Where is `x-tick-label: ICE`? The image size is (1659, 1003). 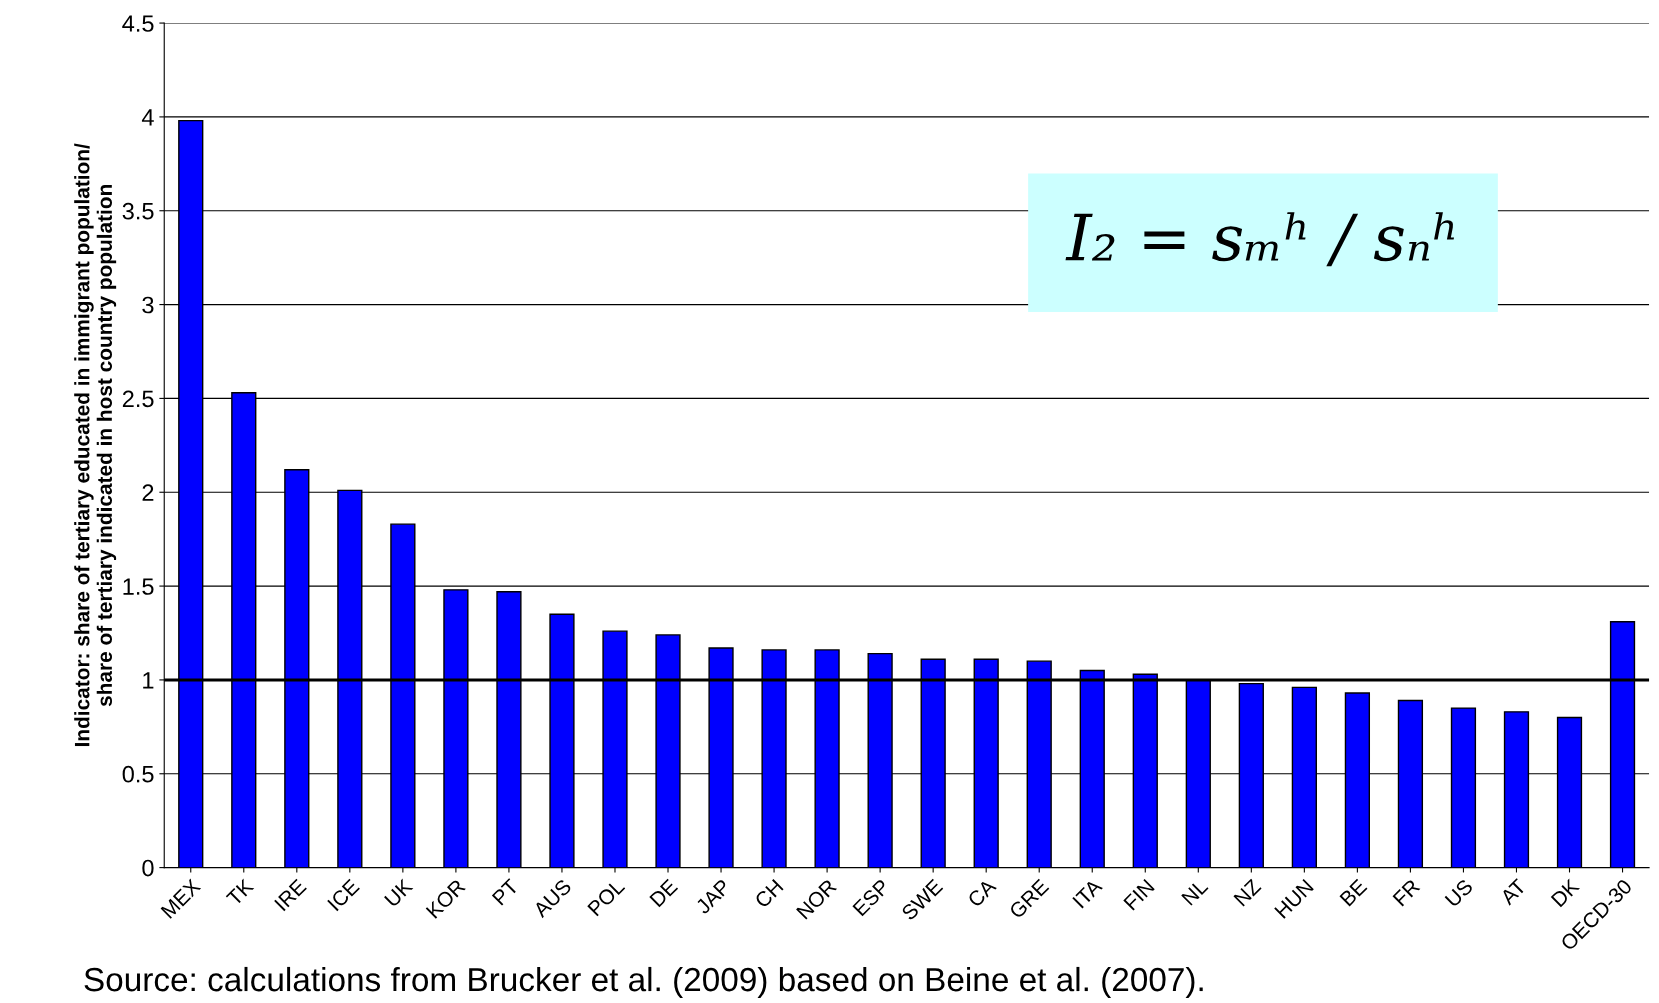
x-tick-label: ICE is located at coordinates (344, 895).